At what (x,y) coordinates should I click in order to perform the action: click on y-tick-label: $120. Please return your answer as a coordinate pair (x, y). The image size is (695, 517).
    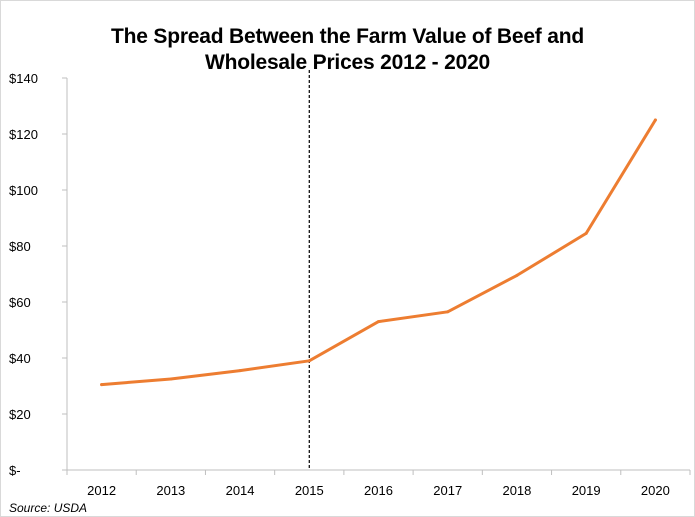
    Looking at the image, I should click on (23, 134).